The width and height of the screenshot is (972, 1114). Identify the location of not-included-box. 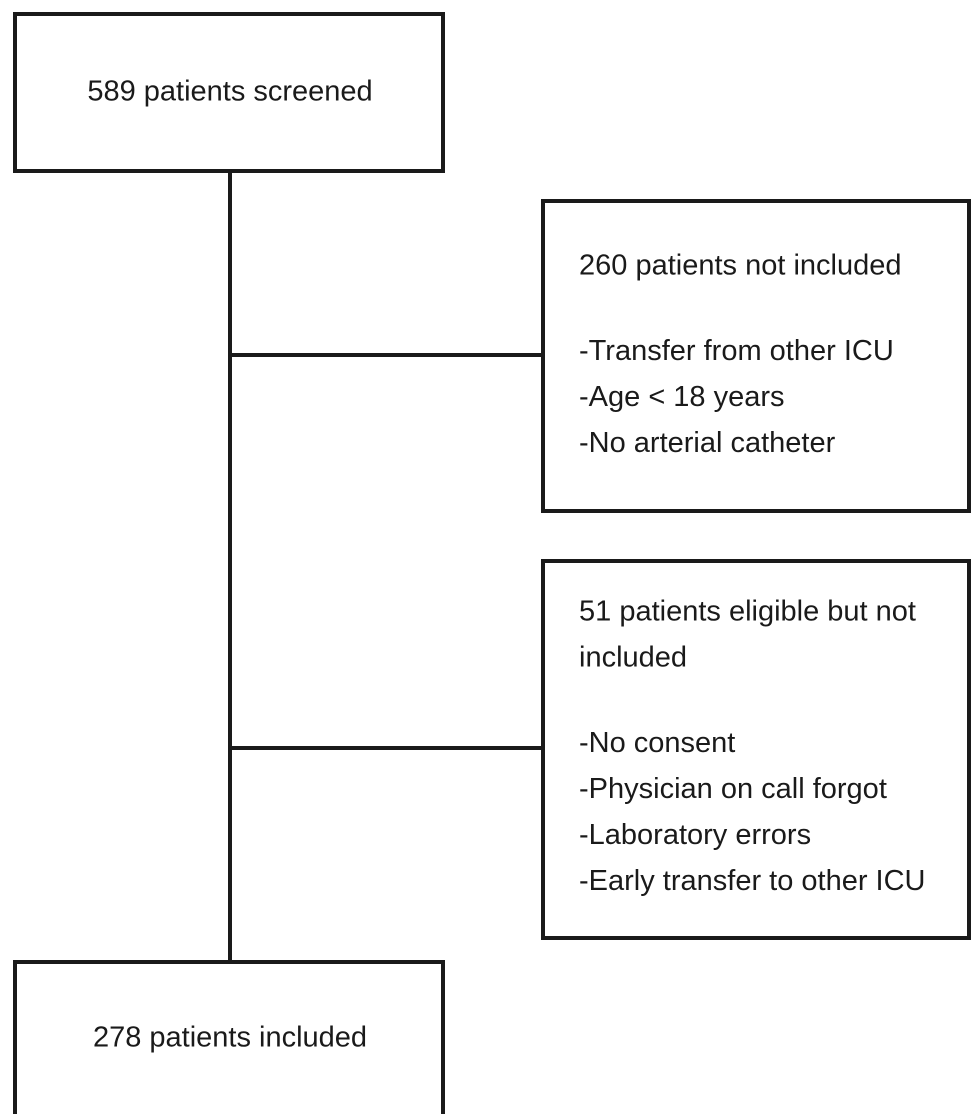
(756, 356).